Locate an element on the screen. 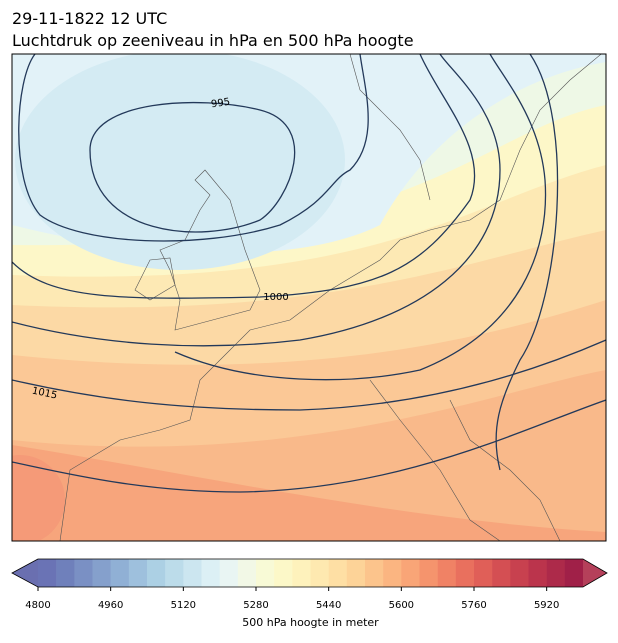  colorbar-tick-label: 5920 is located at coordinates (546, 605).